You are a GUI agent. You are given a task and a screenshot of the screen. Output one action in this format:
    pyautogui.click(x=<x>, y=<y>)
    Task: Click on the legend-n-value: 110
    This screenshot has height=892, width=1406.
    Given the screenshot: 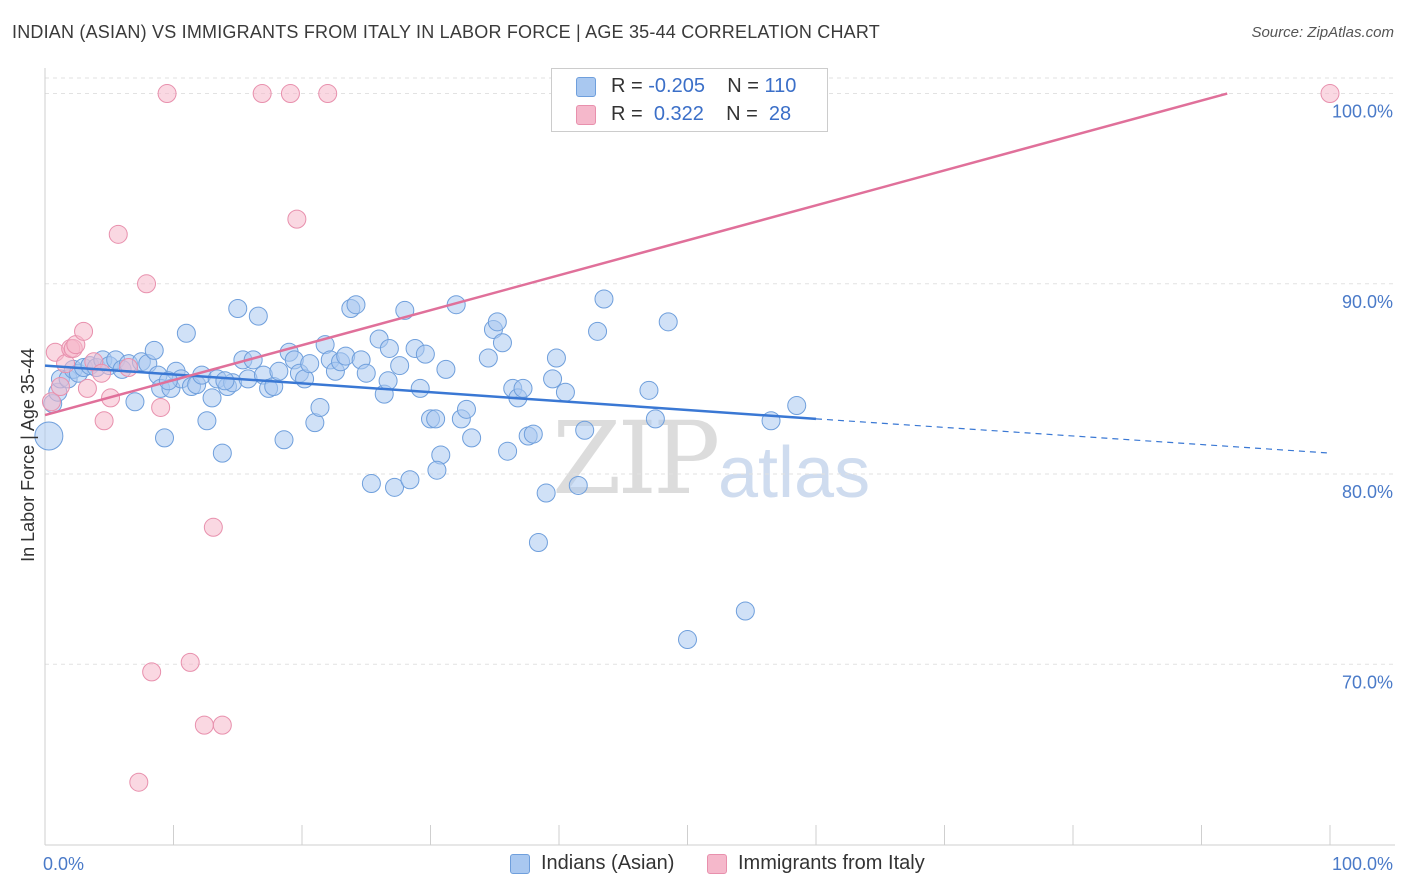 What is the action you would take?
    pyautogui.click(x=780, y=86)
    